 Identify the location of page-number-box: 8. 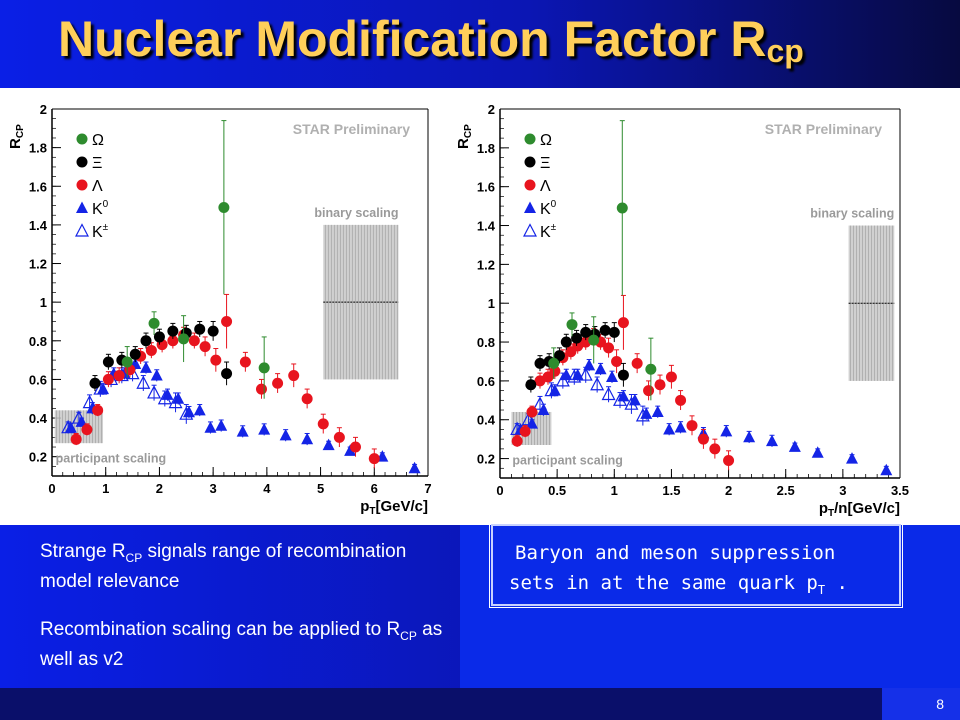
(921, 704).